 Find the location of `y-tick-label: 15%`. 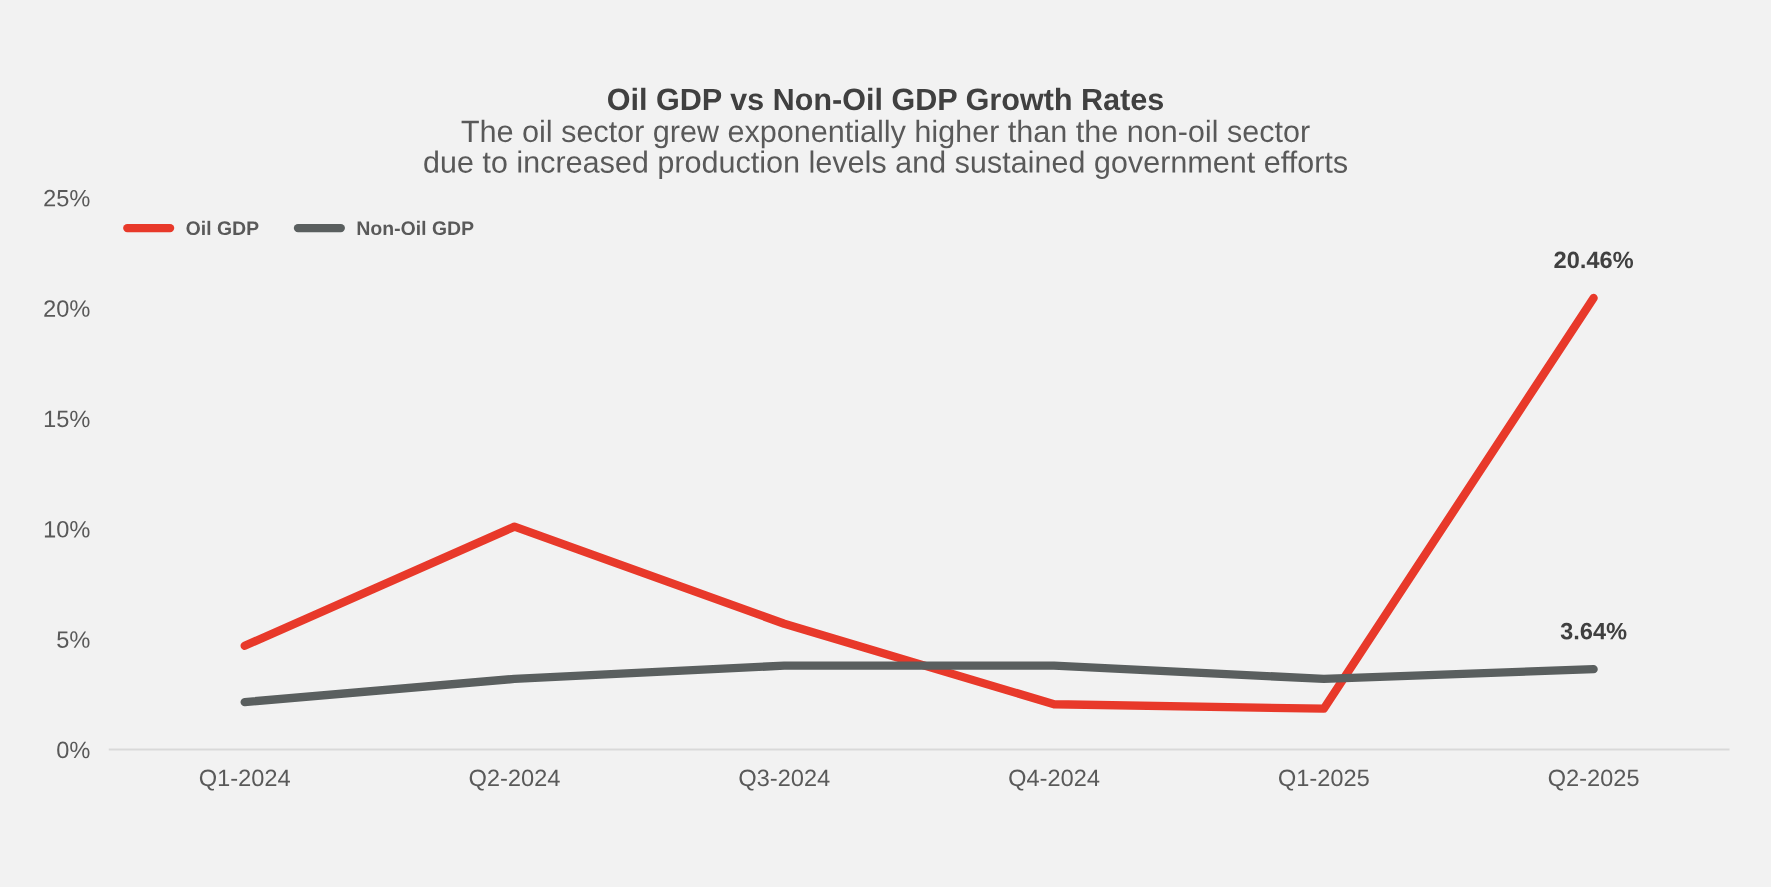

y-tick-label: 15% is located at coordinates (67, 419).